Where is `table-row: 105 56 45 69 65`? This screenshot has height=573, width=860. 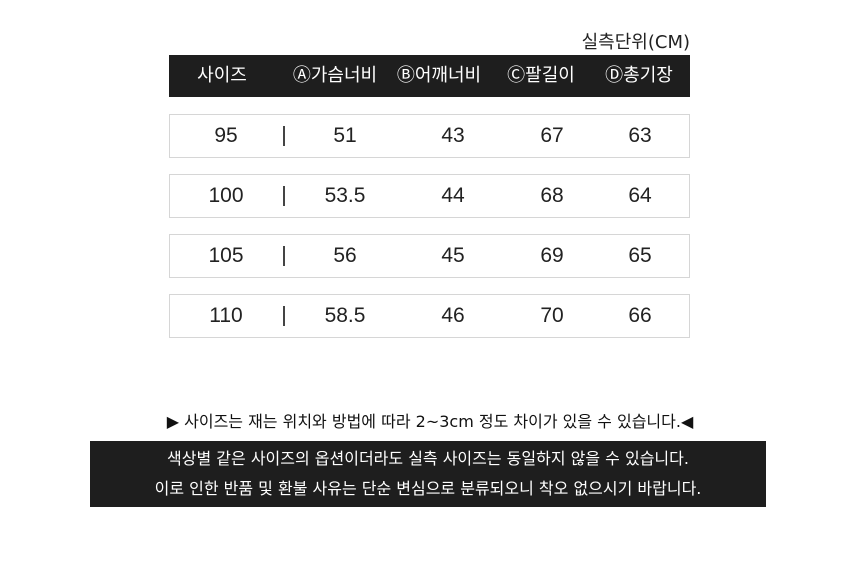 table-row: 105 56 45 69 65 is located at coordinates (429, 256).